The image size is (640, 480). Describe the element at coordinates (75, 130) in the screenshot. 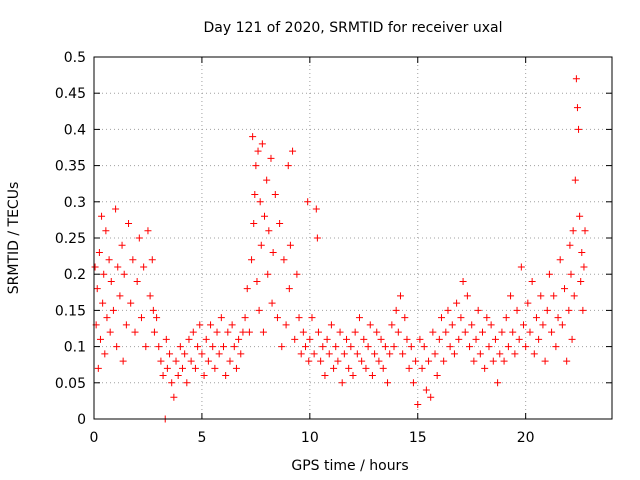

I see `y-tick-label: 0.4` at that location.